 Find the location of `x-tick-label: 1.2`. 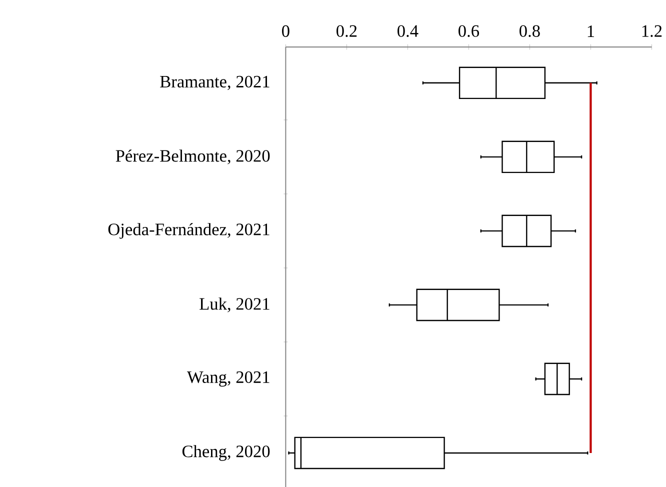

x-tick-label: 1.2 is located at coordinates (652, 31).